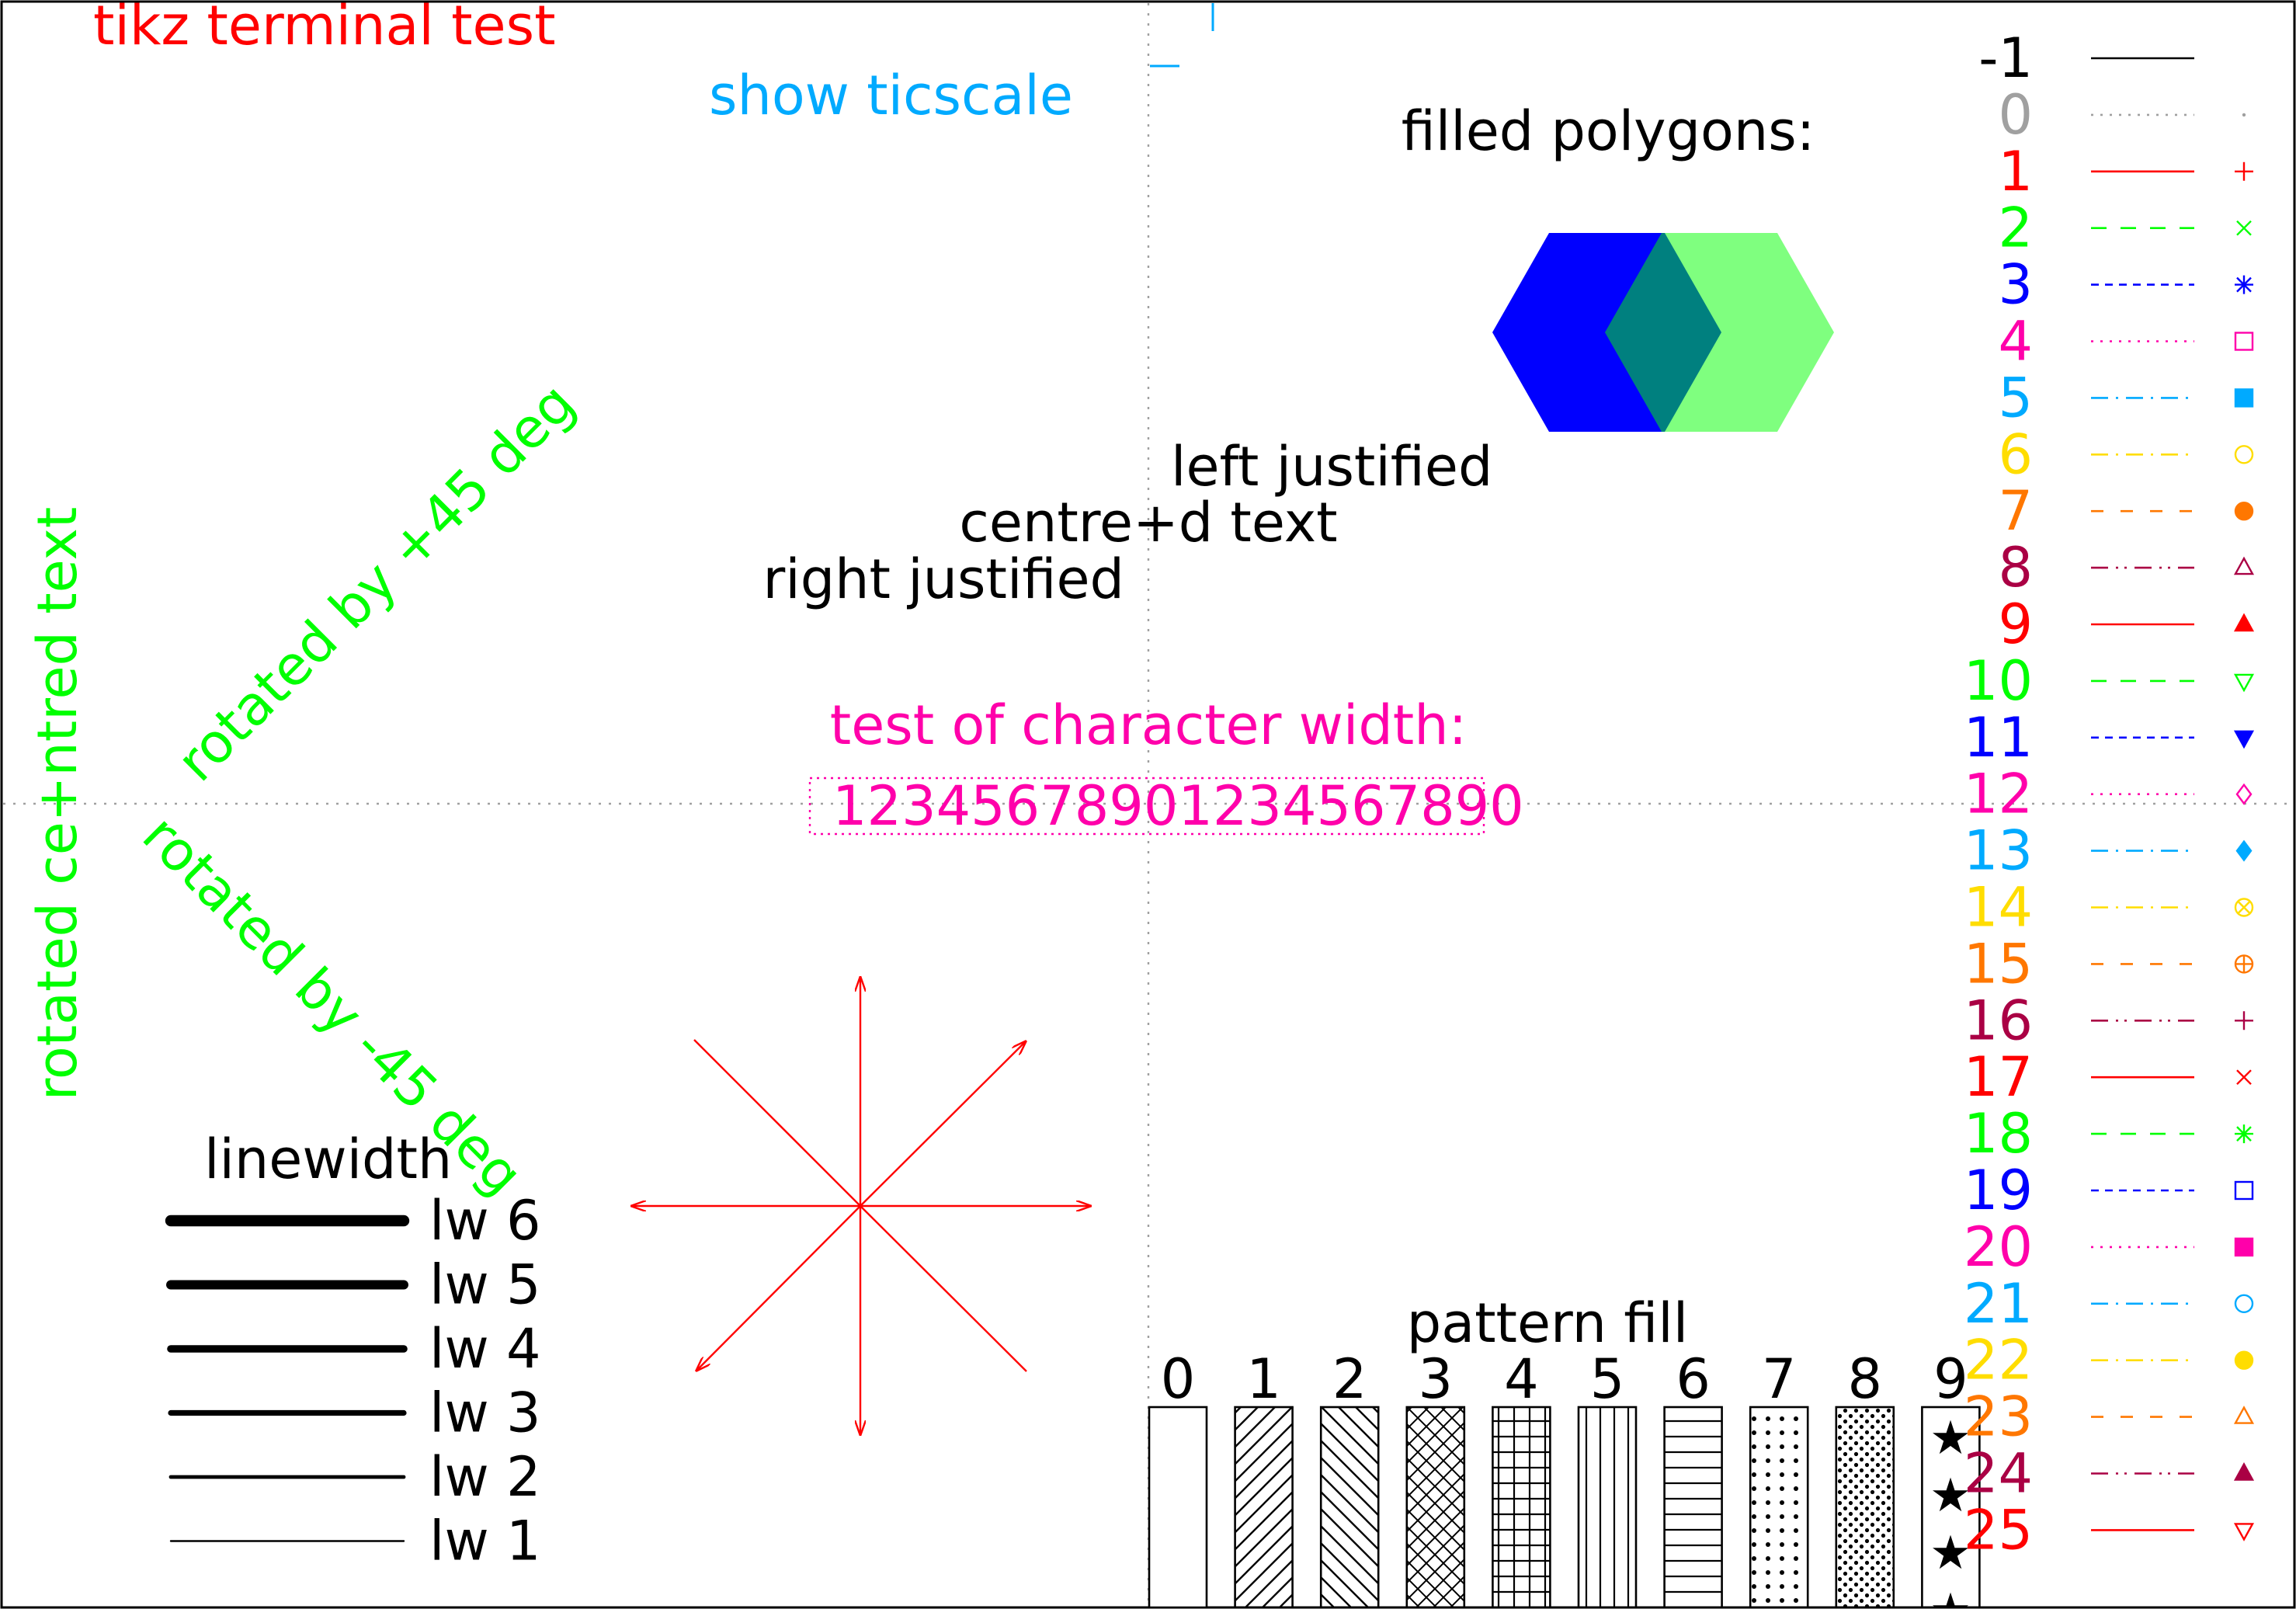  Describe the element at coordinates (1720, 332) in the screenshot. I see `green-hexagon` at that location.